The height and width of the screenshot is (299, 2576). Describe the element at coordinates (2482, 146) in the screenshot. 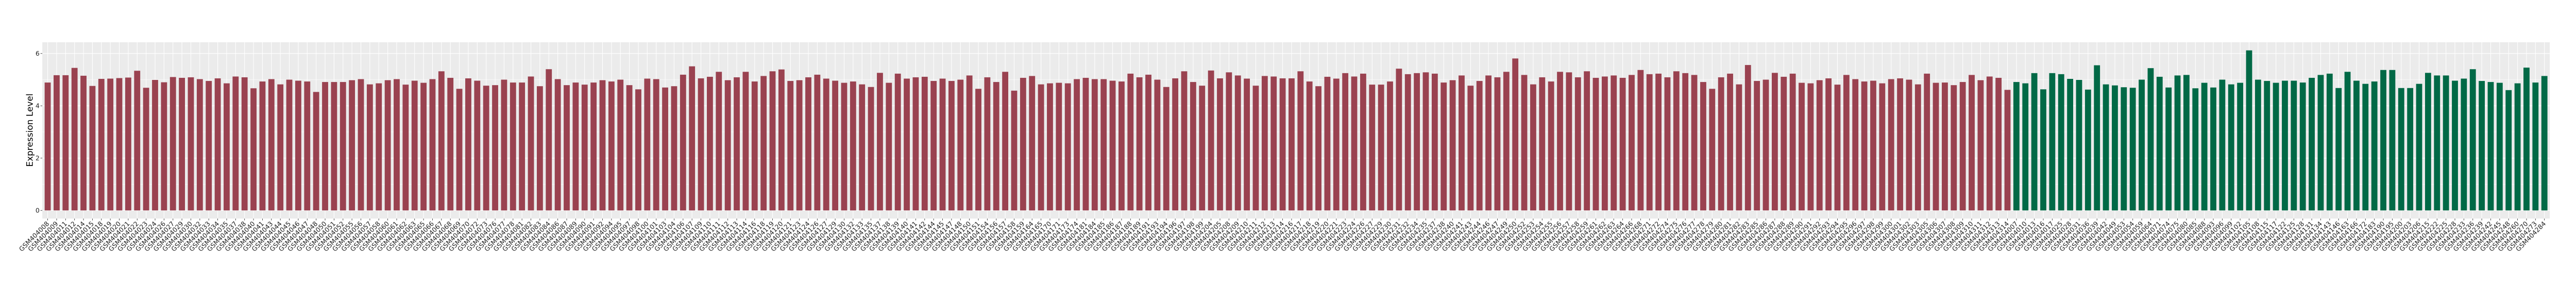

I see `bar-GSM404239` at that location.